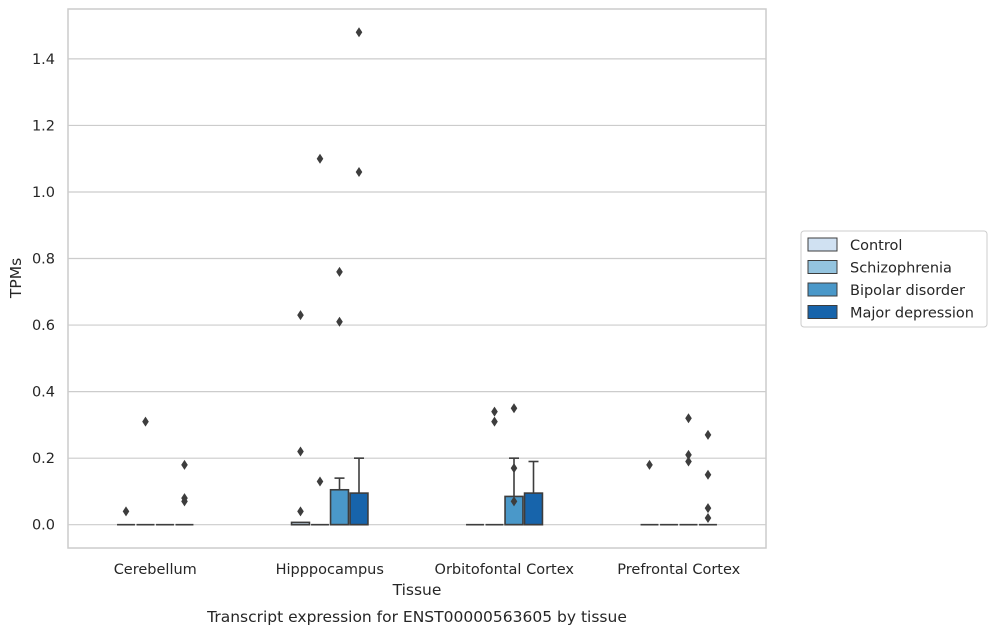  I want to click on legend-label: Control, so click(876, 246).